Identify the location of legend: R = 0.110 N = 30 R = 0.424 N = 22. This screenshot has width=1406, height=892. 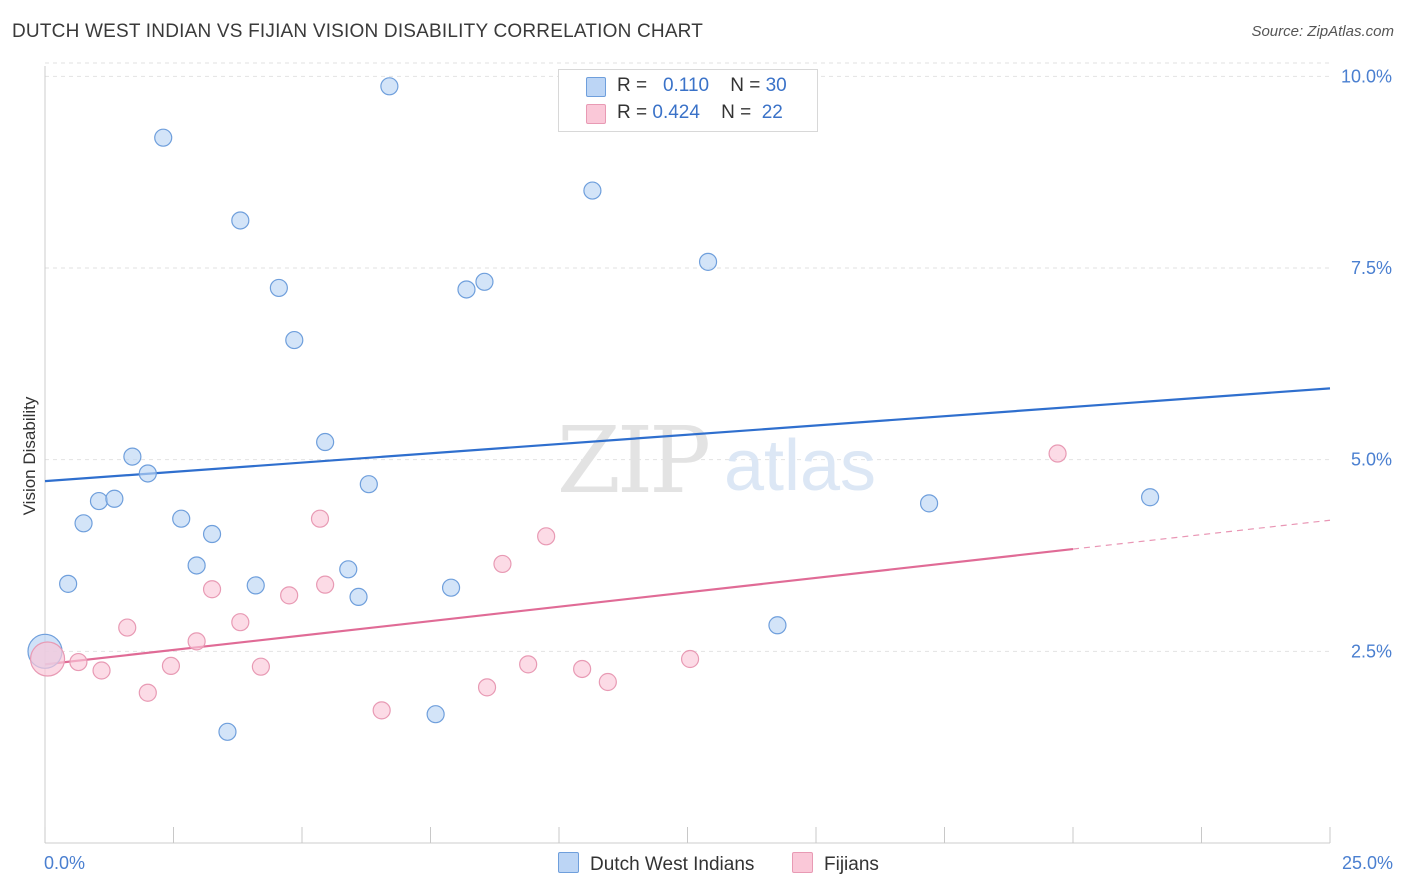
(688, 100).